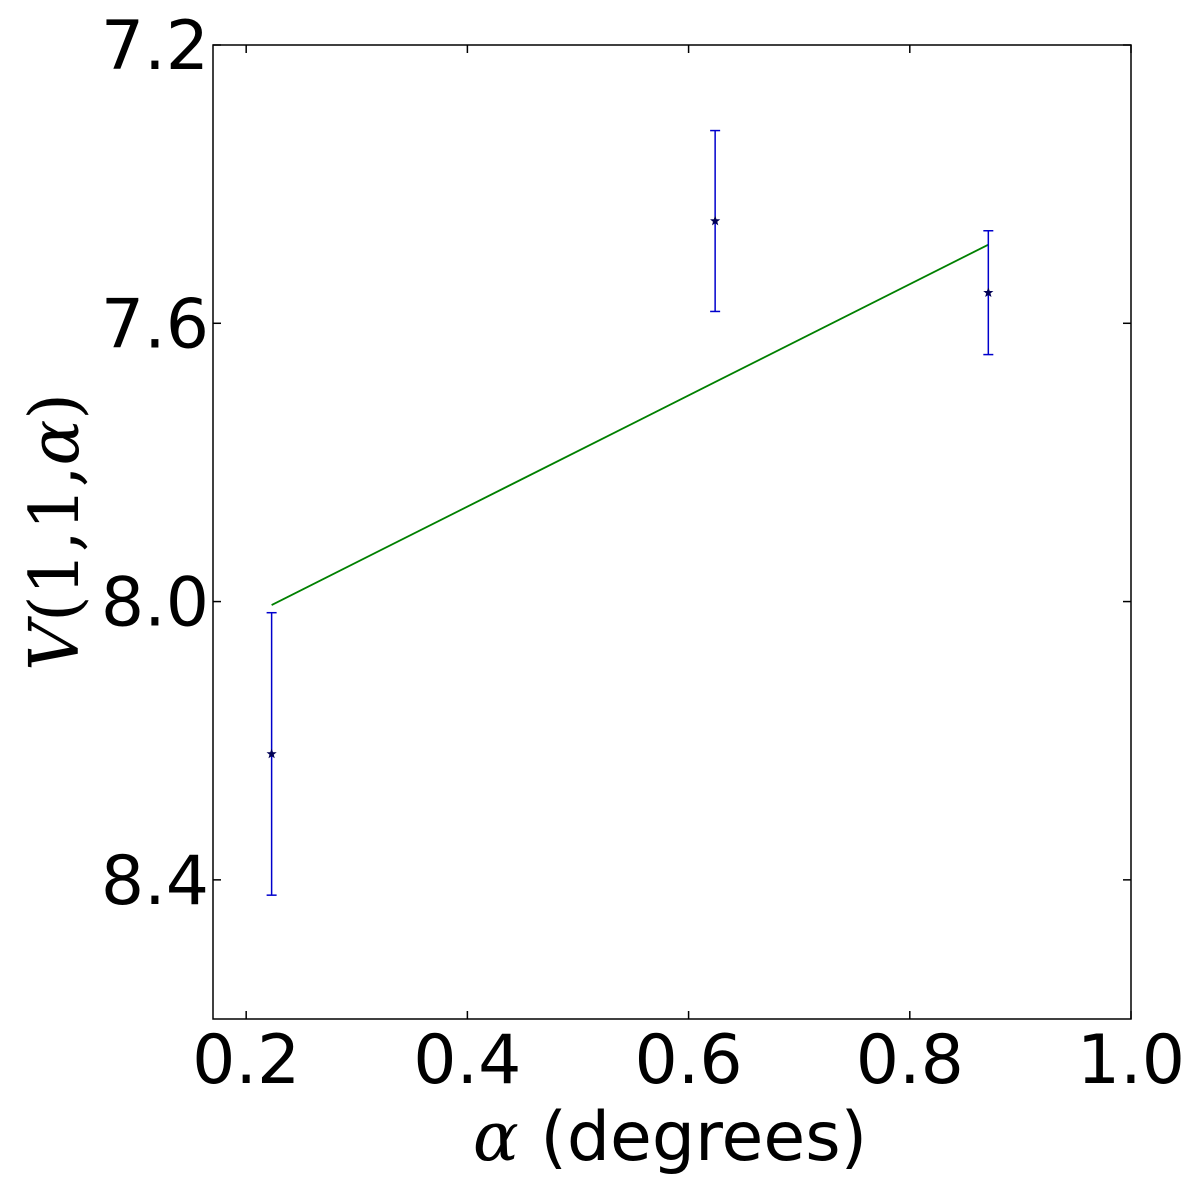 This screenshot has width=1200, height=1182. Describe the element at coordinates (155, 46) in the screenshot. I see `y-tick-label-7_2: 7.2` at that location.